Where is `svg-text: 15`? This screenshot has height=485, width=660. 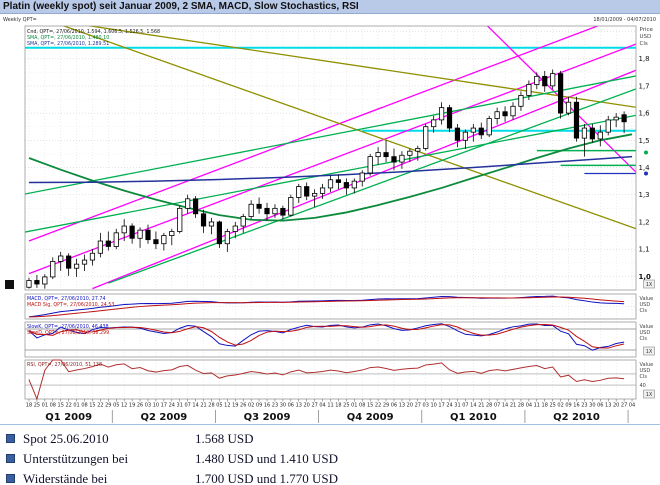
svg-text: 15 is located at coordinates (92, 406).